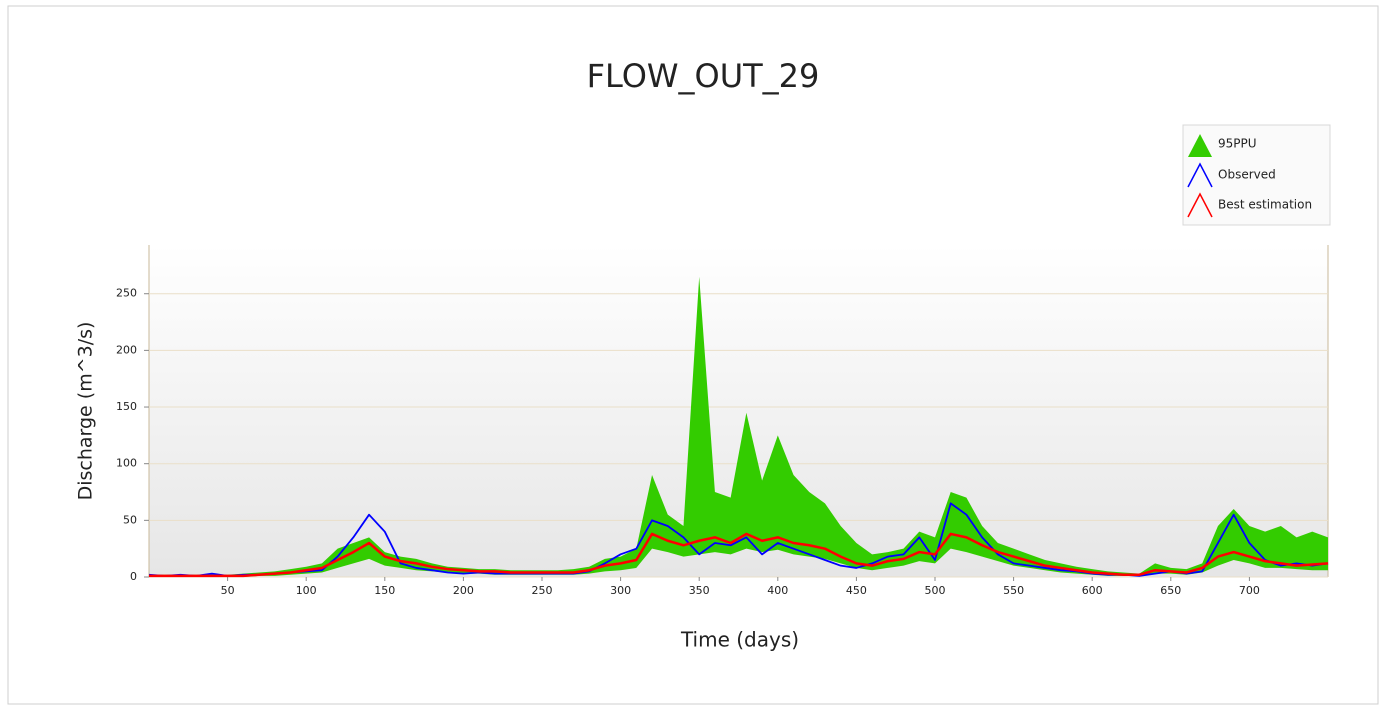 This screenshot has height=715, width=1385. What do you see at coordinates (384, 590) in the screenshot?
I see `x-tick-label: 150` at bounding box center [384, 590].